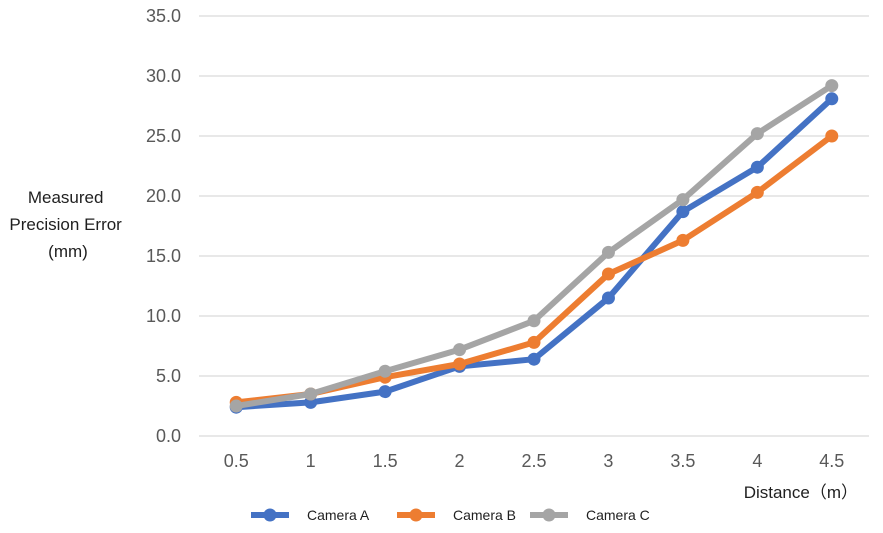 This screenshot has width=883, height=533. Describe the element at coordinates (460, 461) in the screenshot. I see `x-tick-label: 2` at that location.